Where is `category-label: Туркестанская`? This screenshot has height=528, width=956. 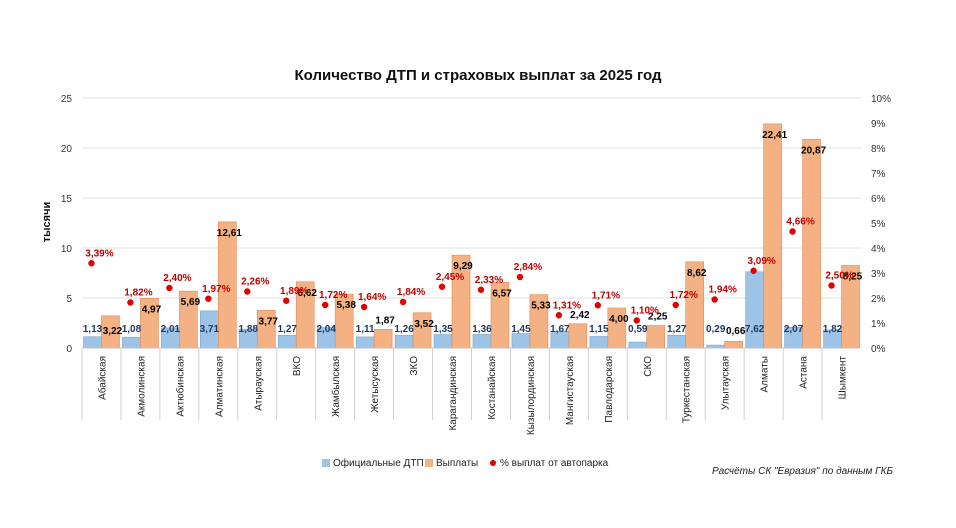
category-label: Туркестанская is located at coordinates (687, 389).